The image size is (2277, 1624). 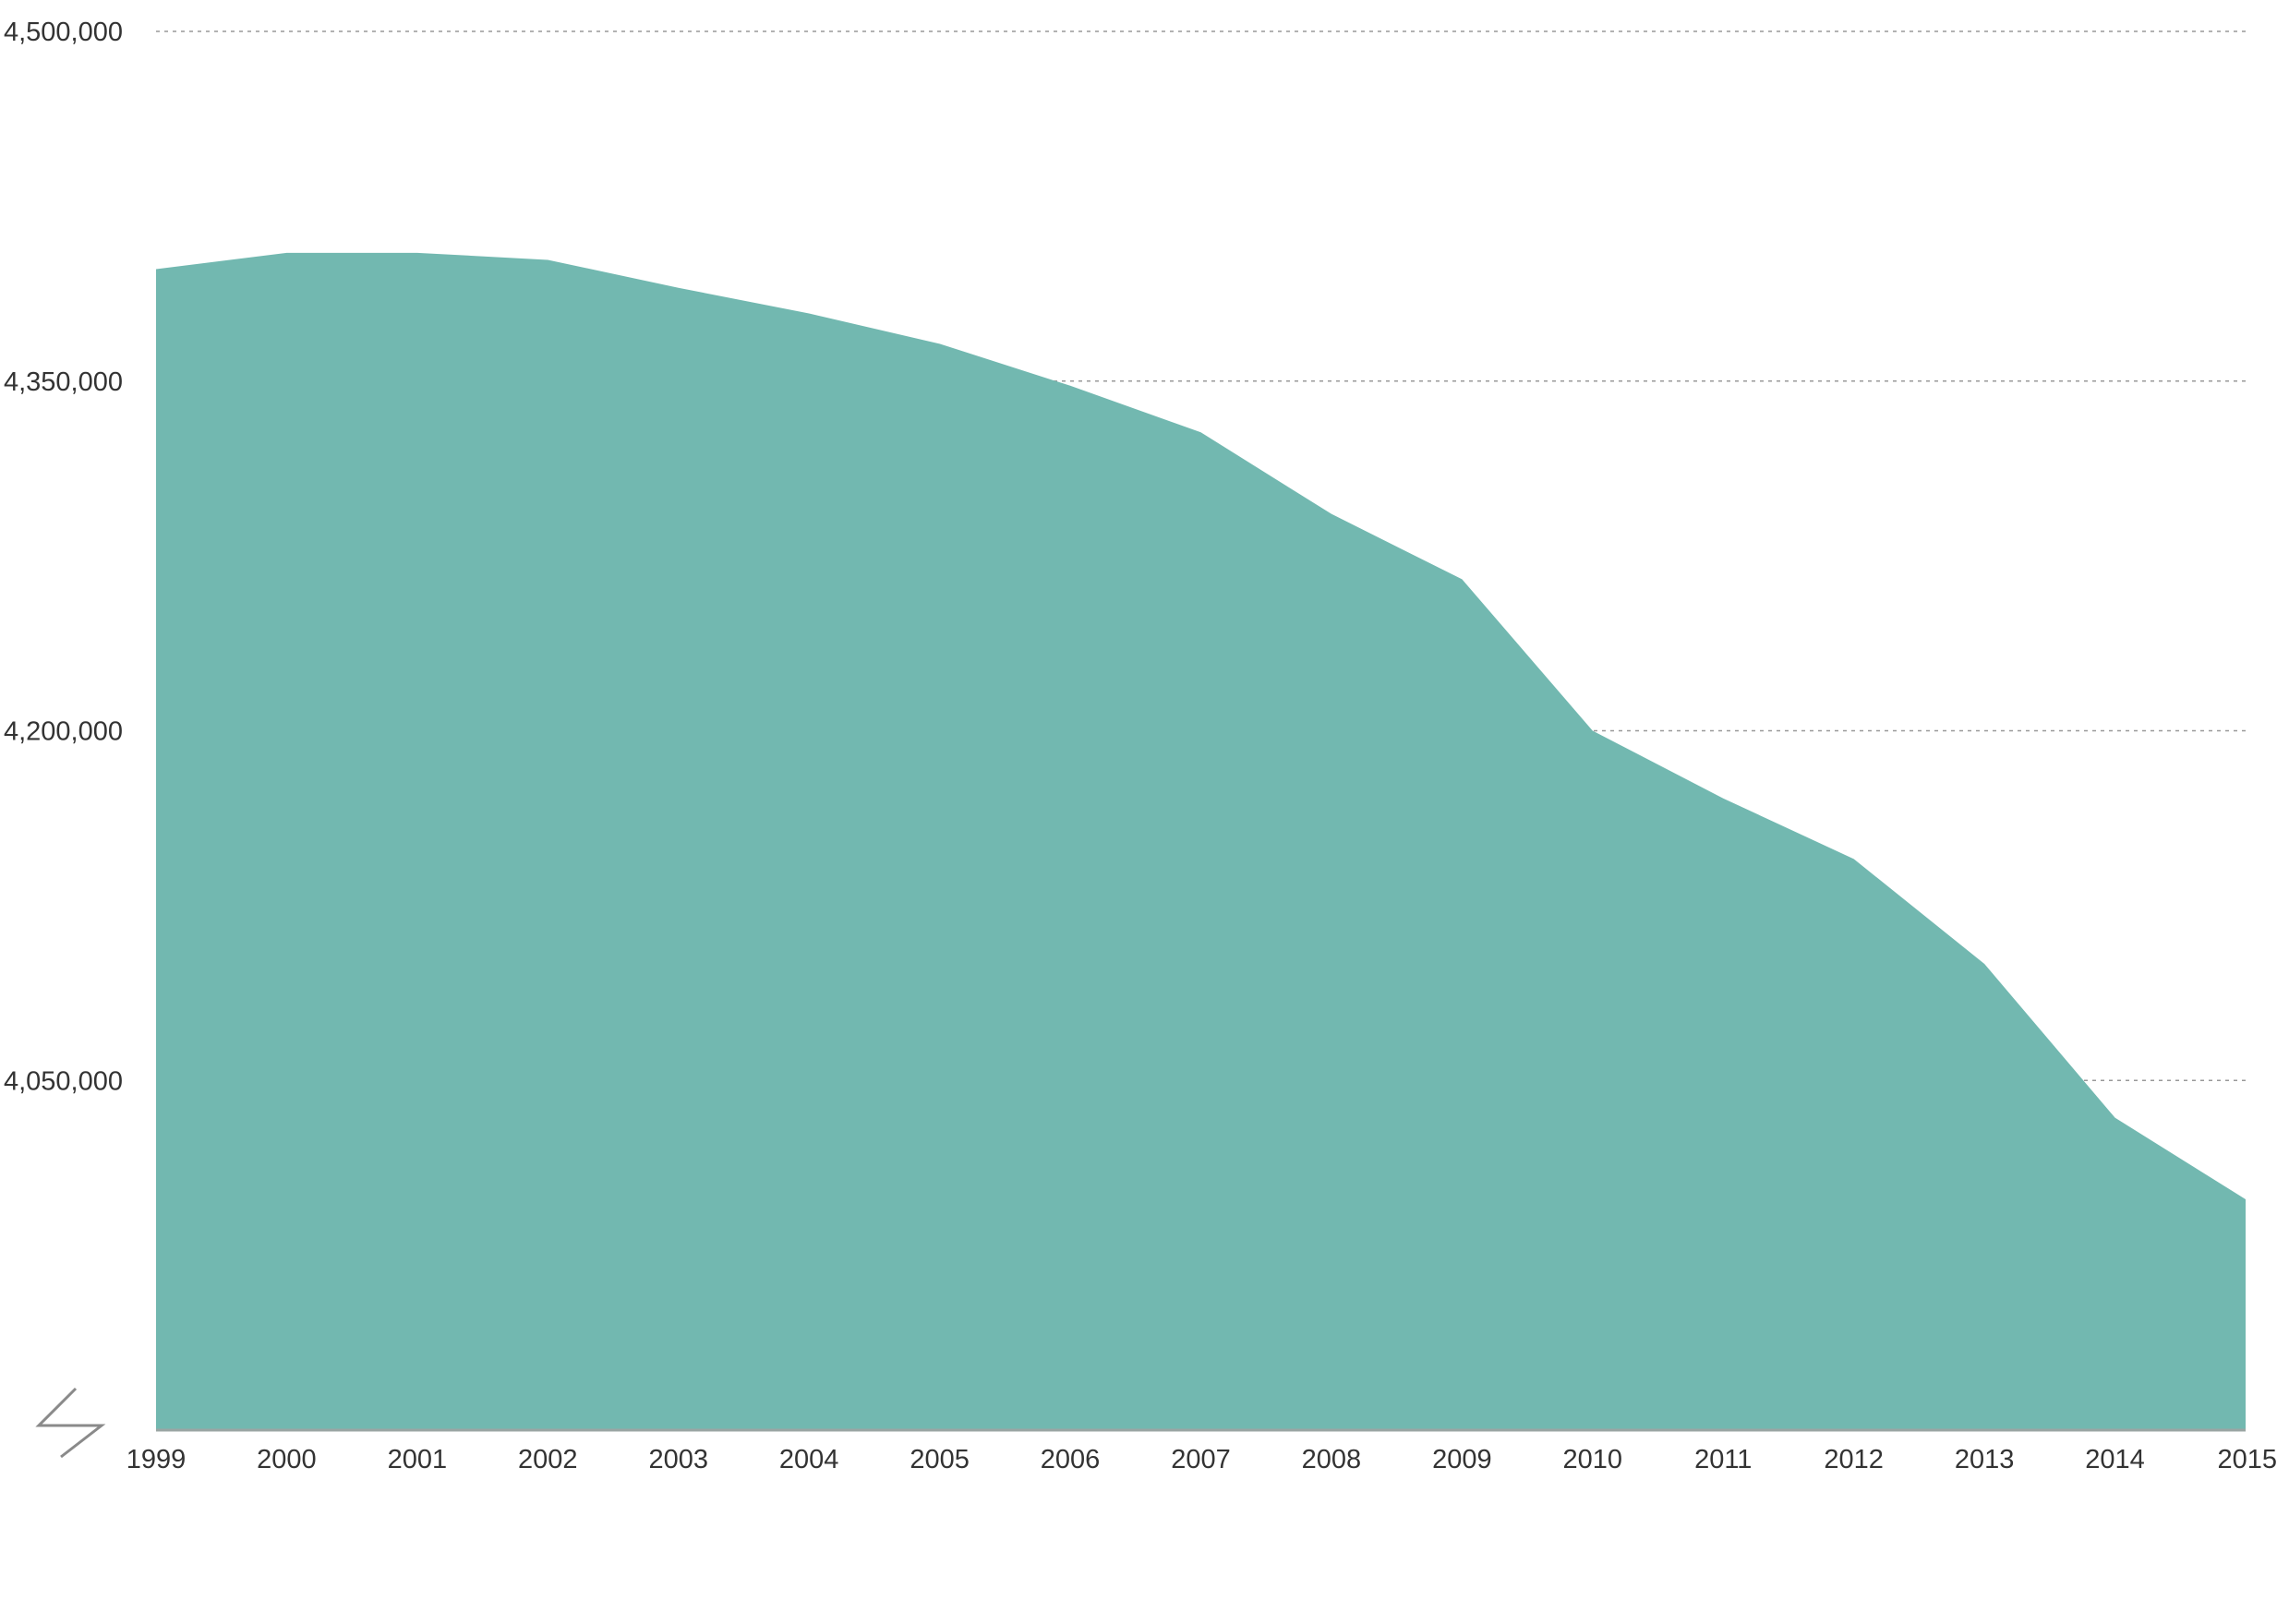 I want to click on x-tick-label: 2012, so click(x=1854, y=1459).